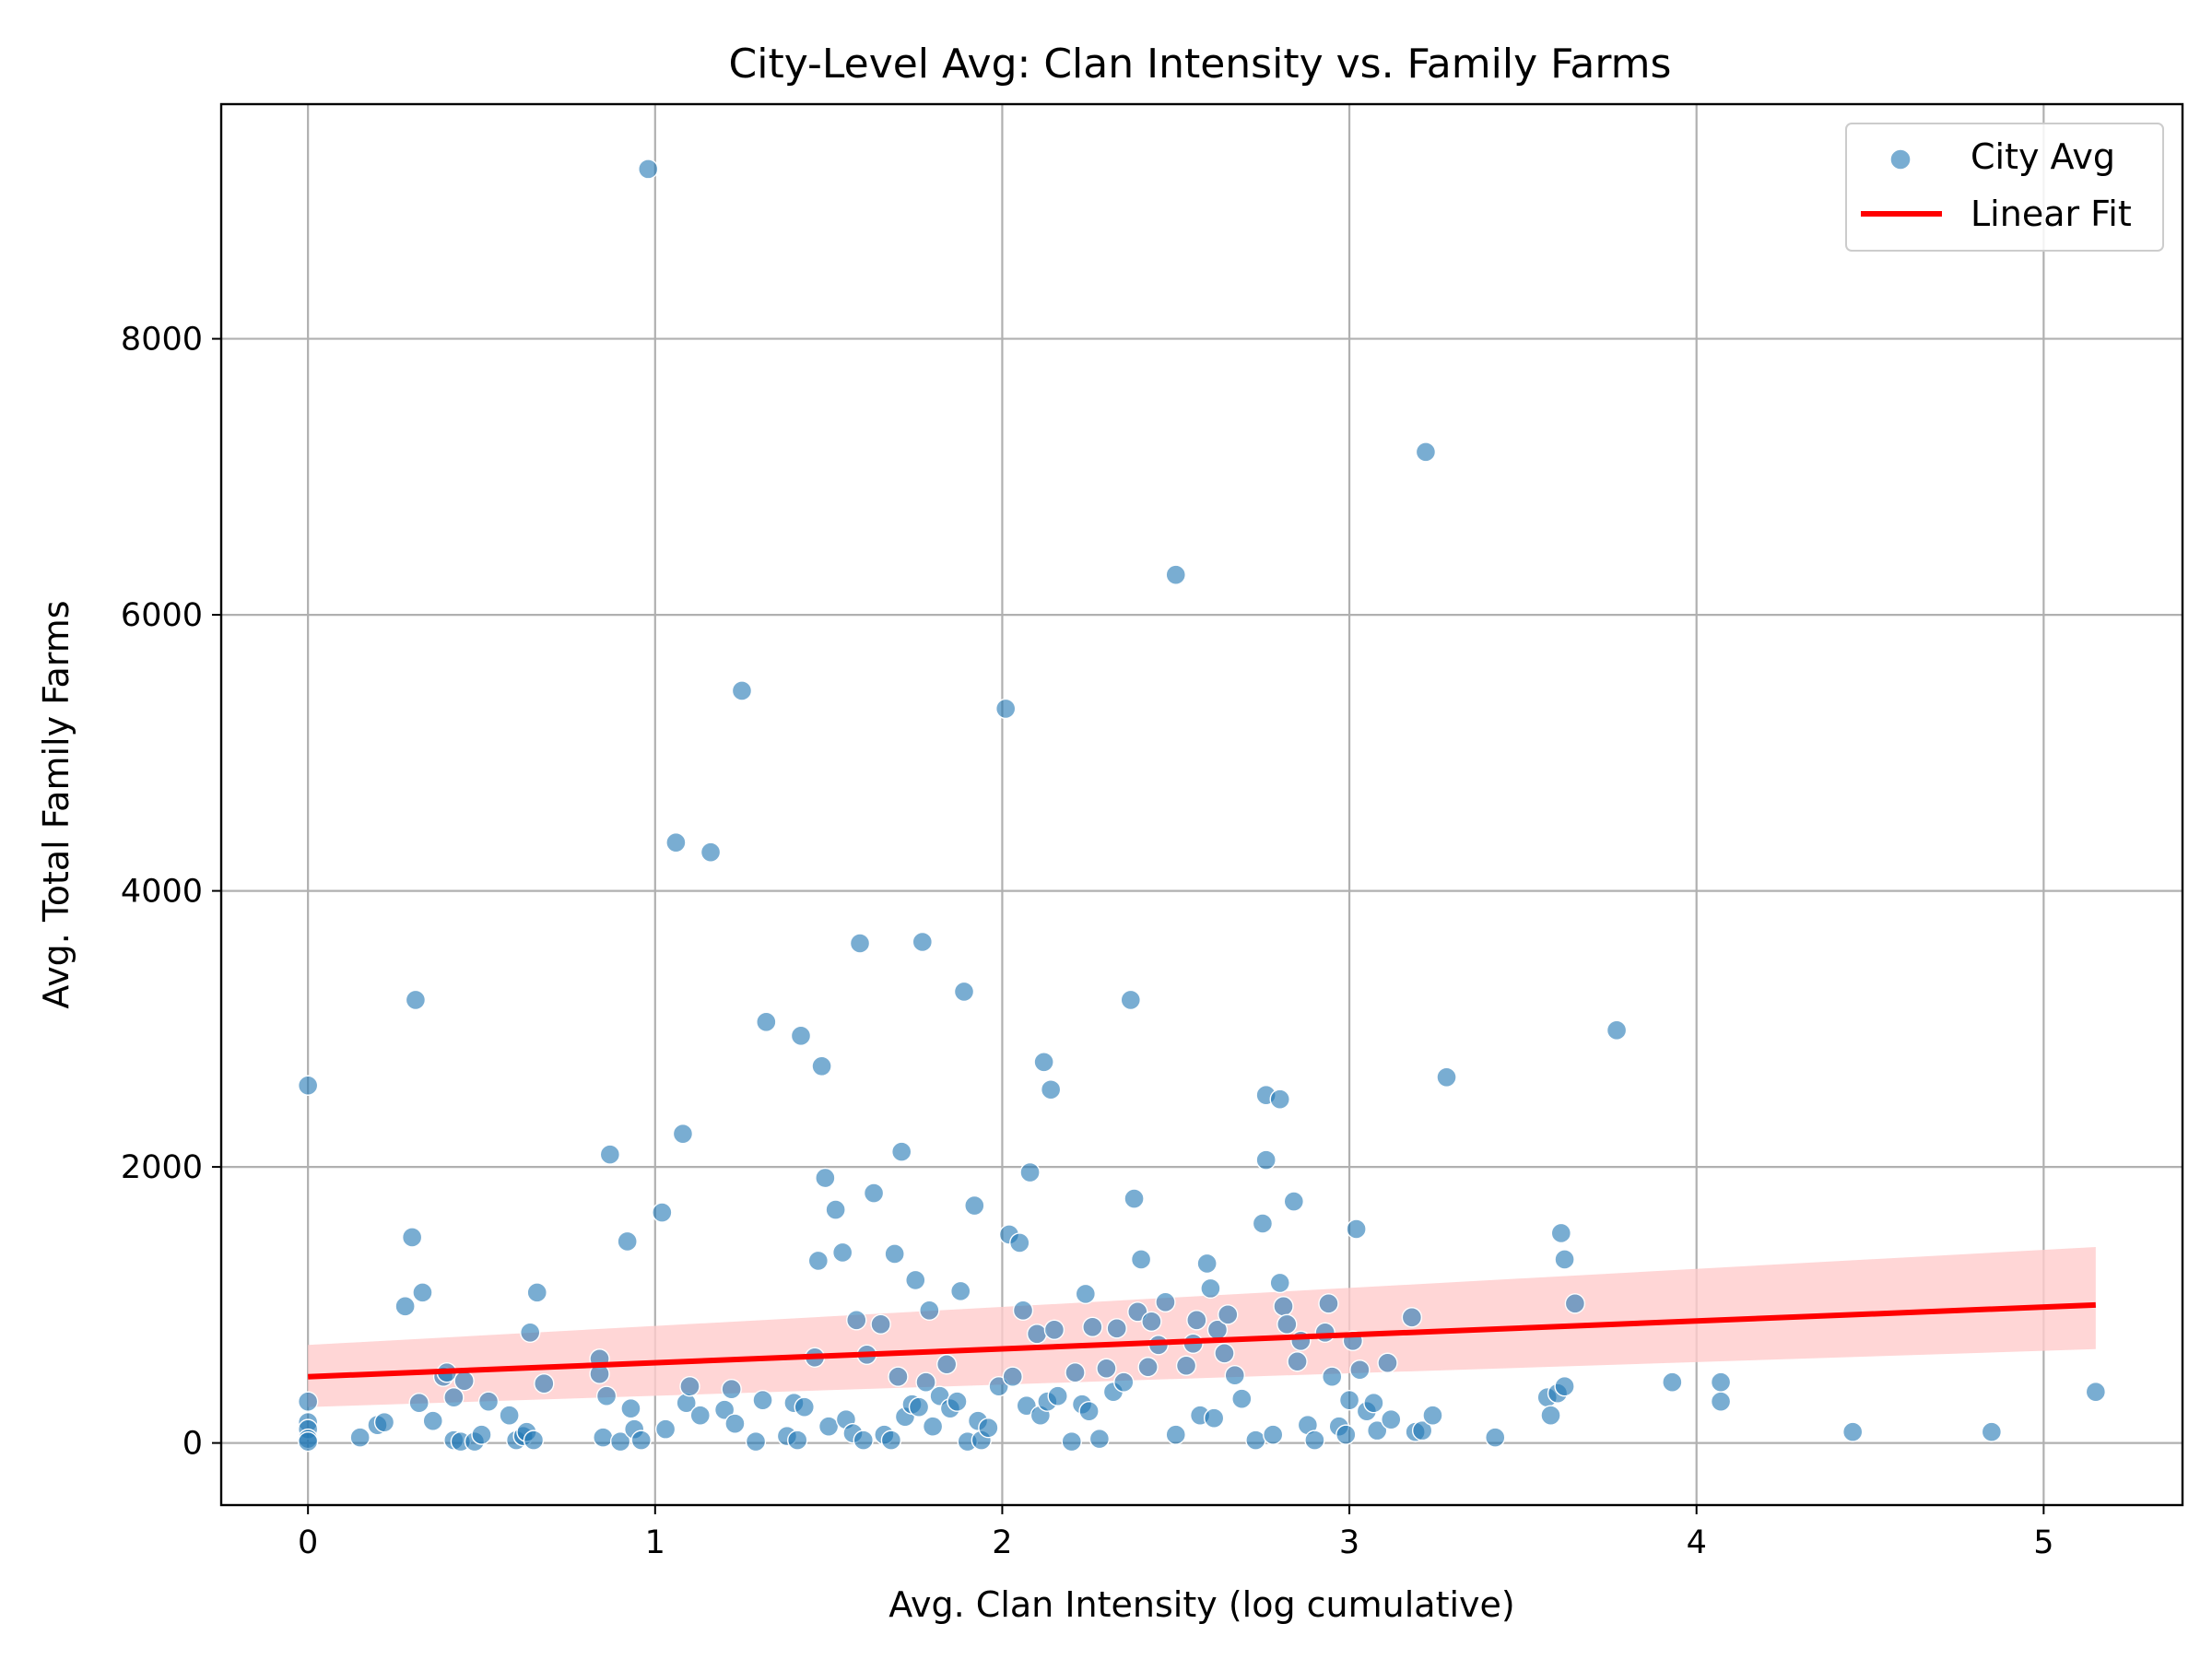 The width and height of the screenshot is (2212, 1659). I want to click on x-tick-label: 5, so click(2043, 1542).